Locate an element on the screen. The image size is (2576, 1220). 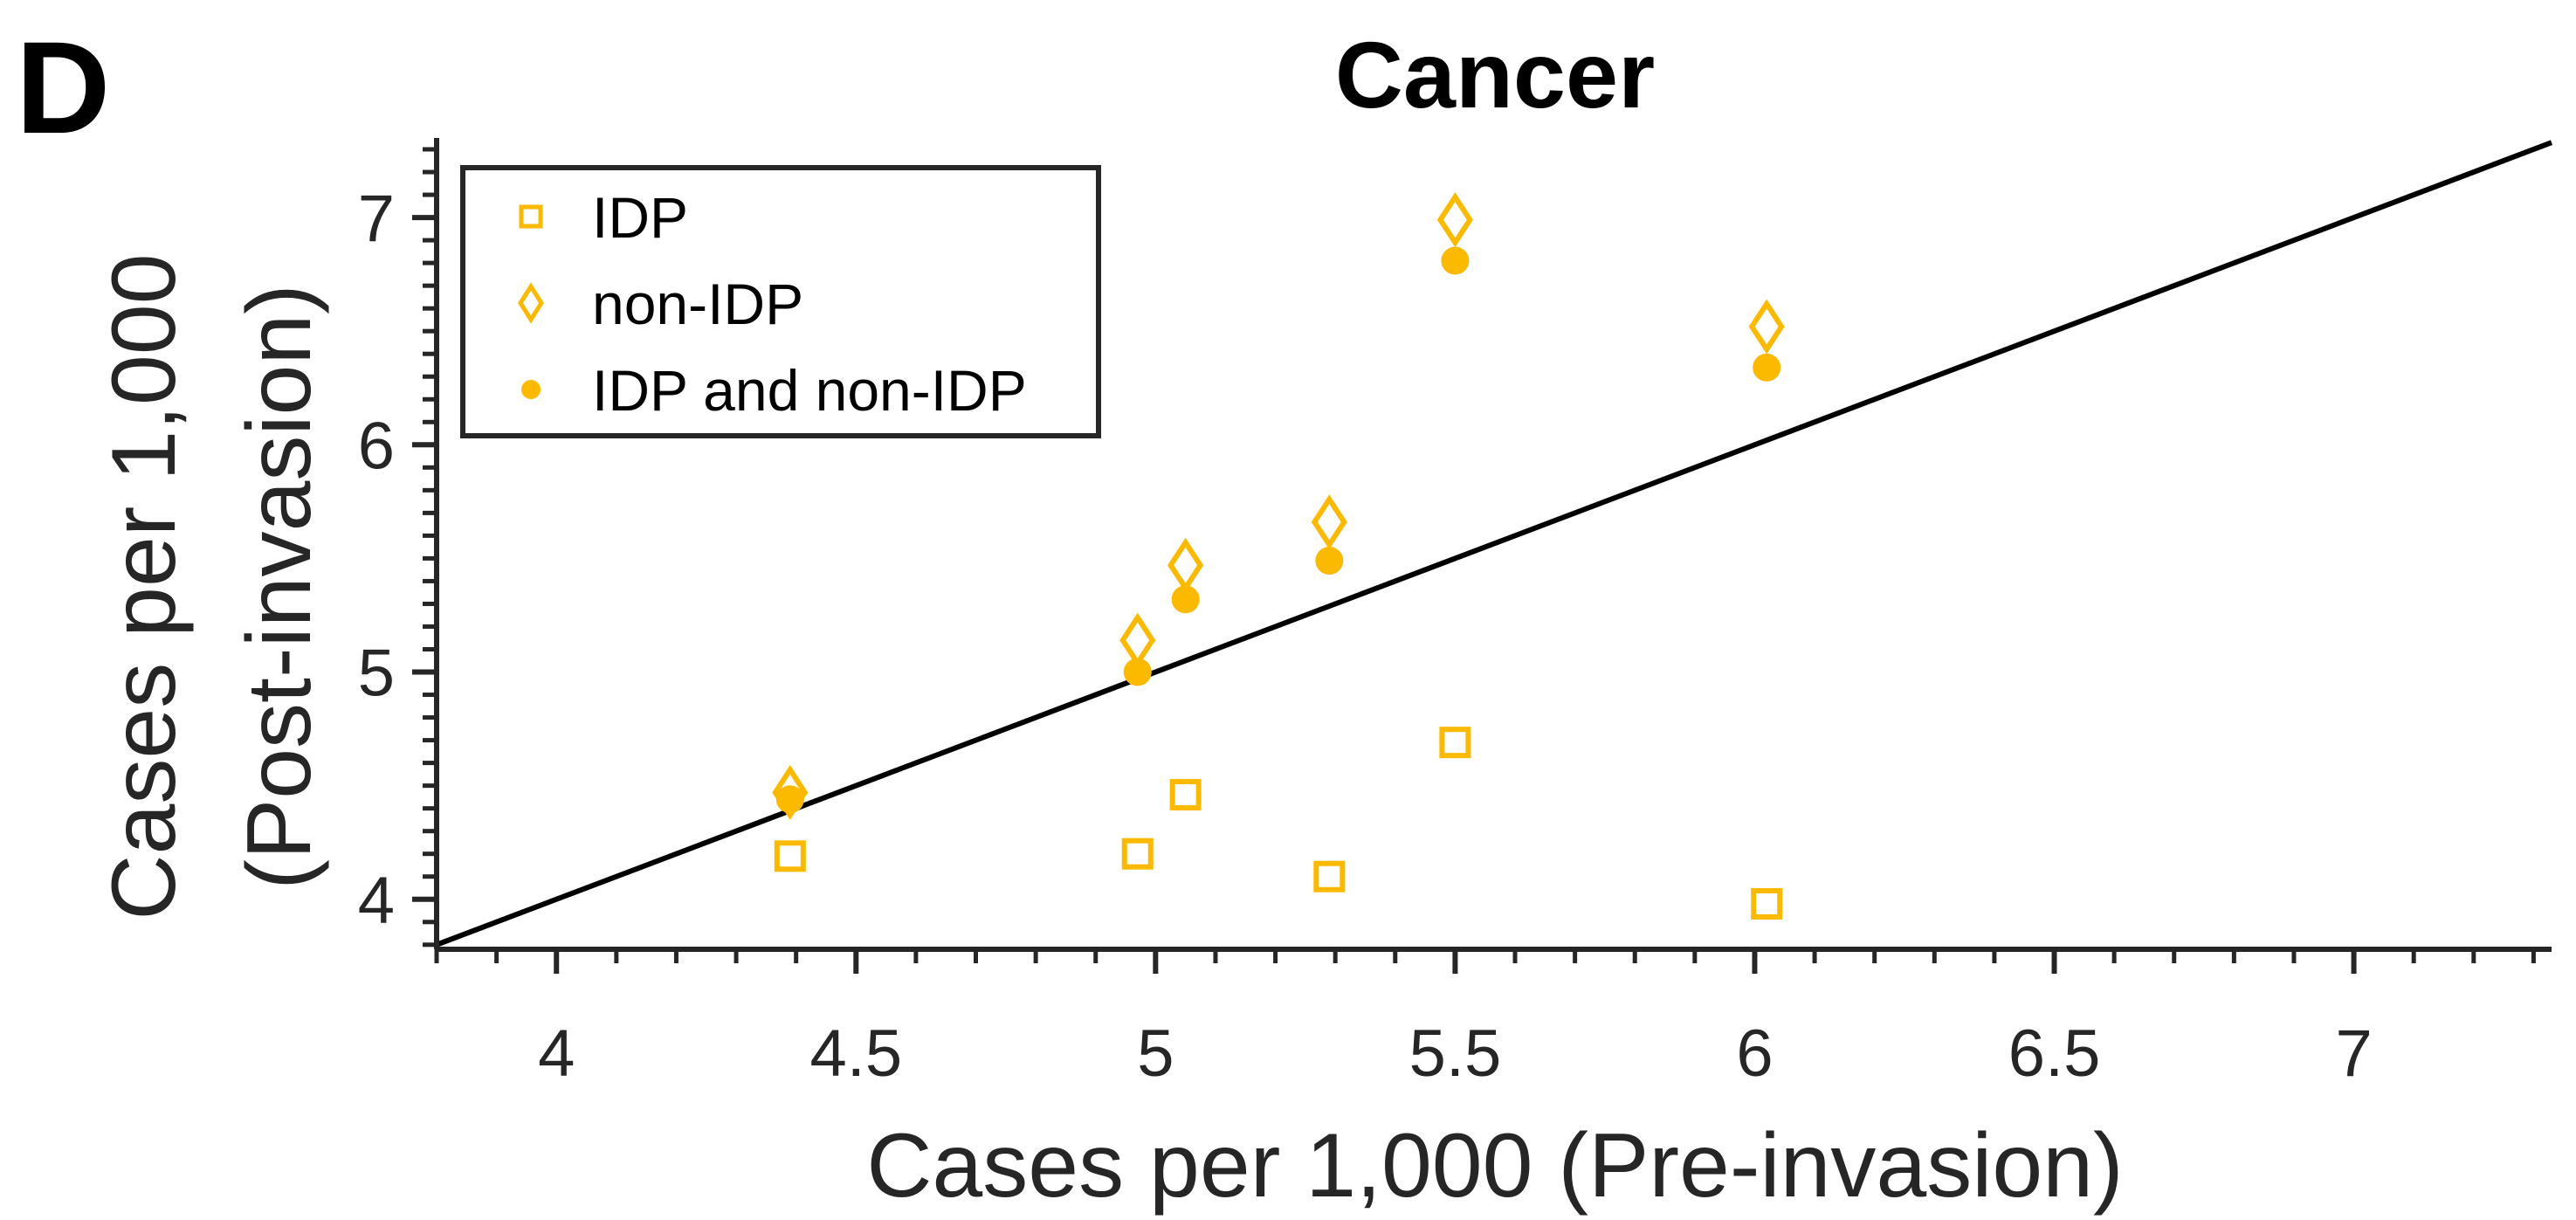
y-tick-label: 4 is located at coordinates (376, 901).